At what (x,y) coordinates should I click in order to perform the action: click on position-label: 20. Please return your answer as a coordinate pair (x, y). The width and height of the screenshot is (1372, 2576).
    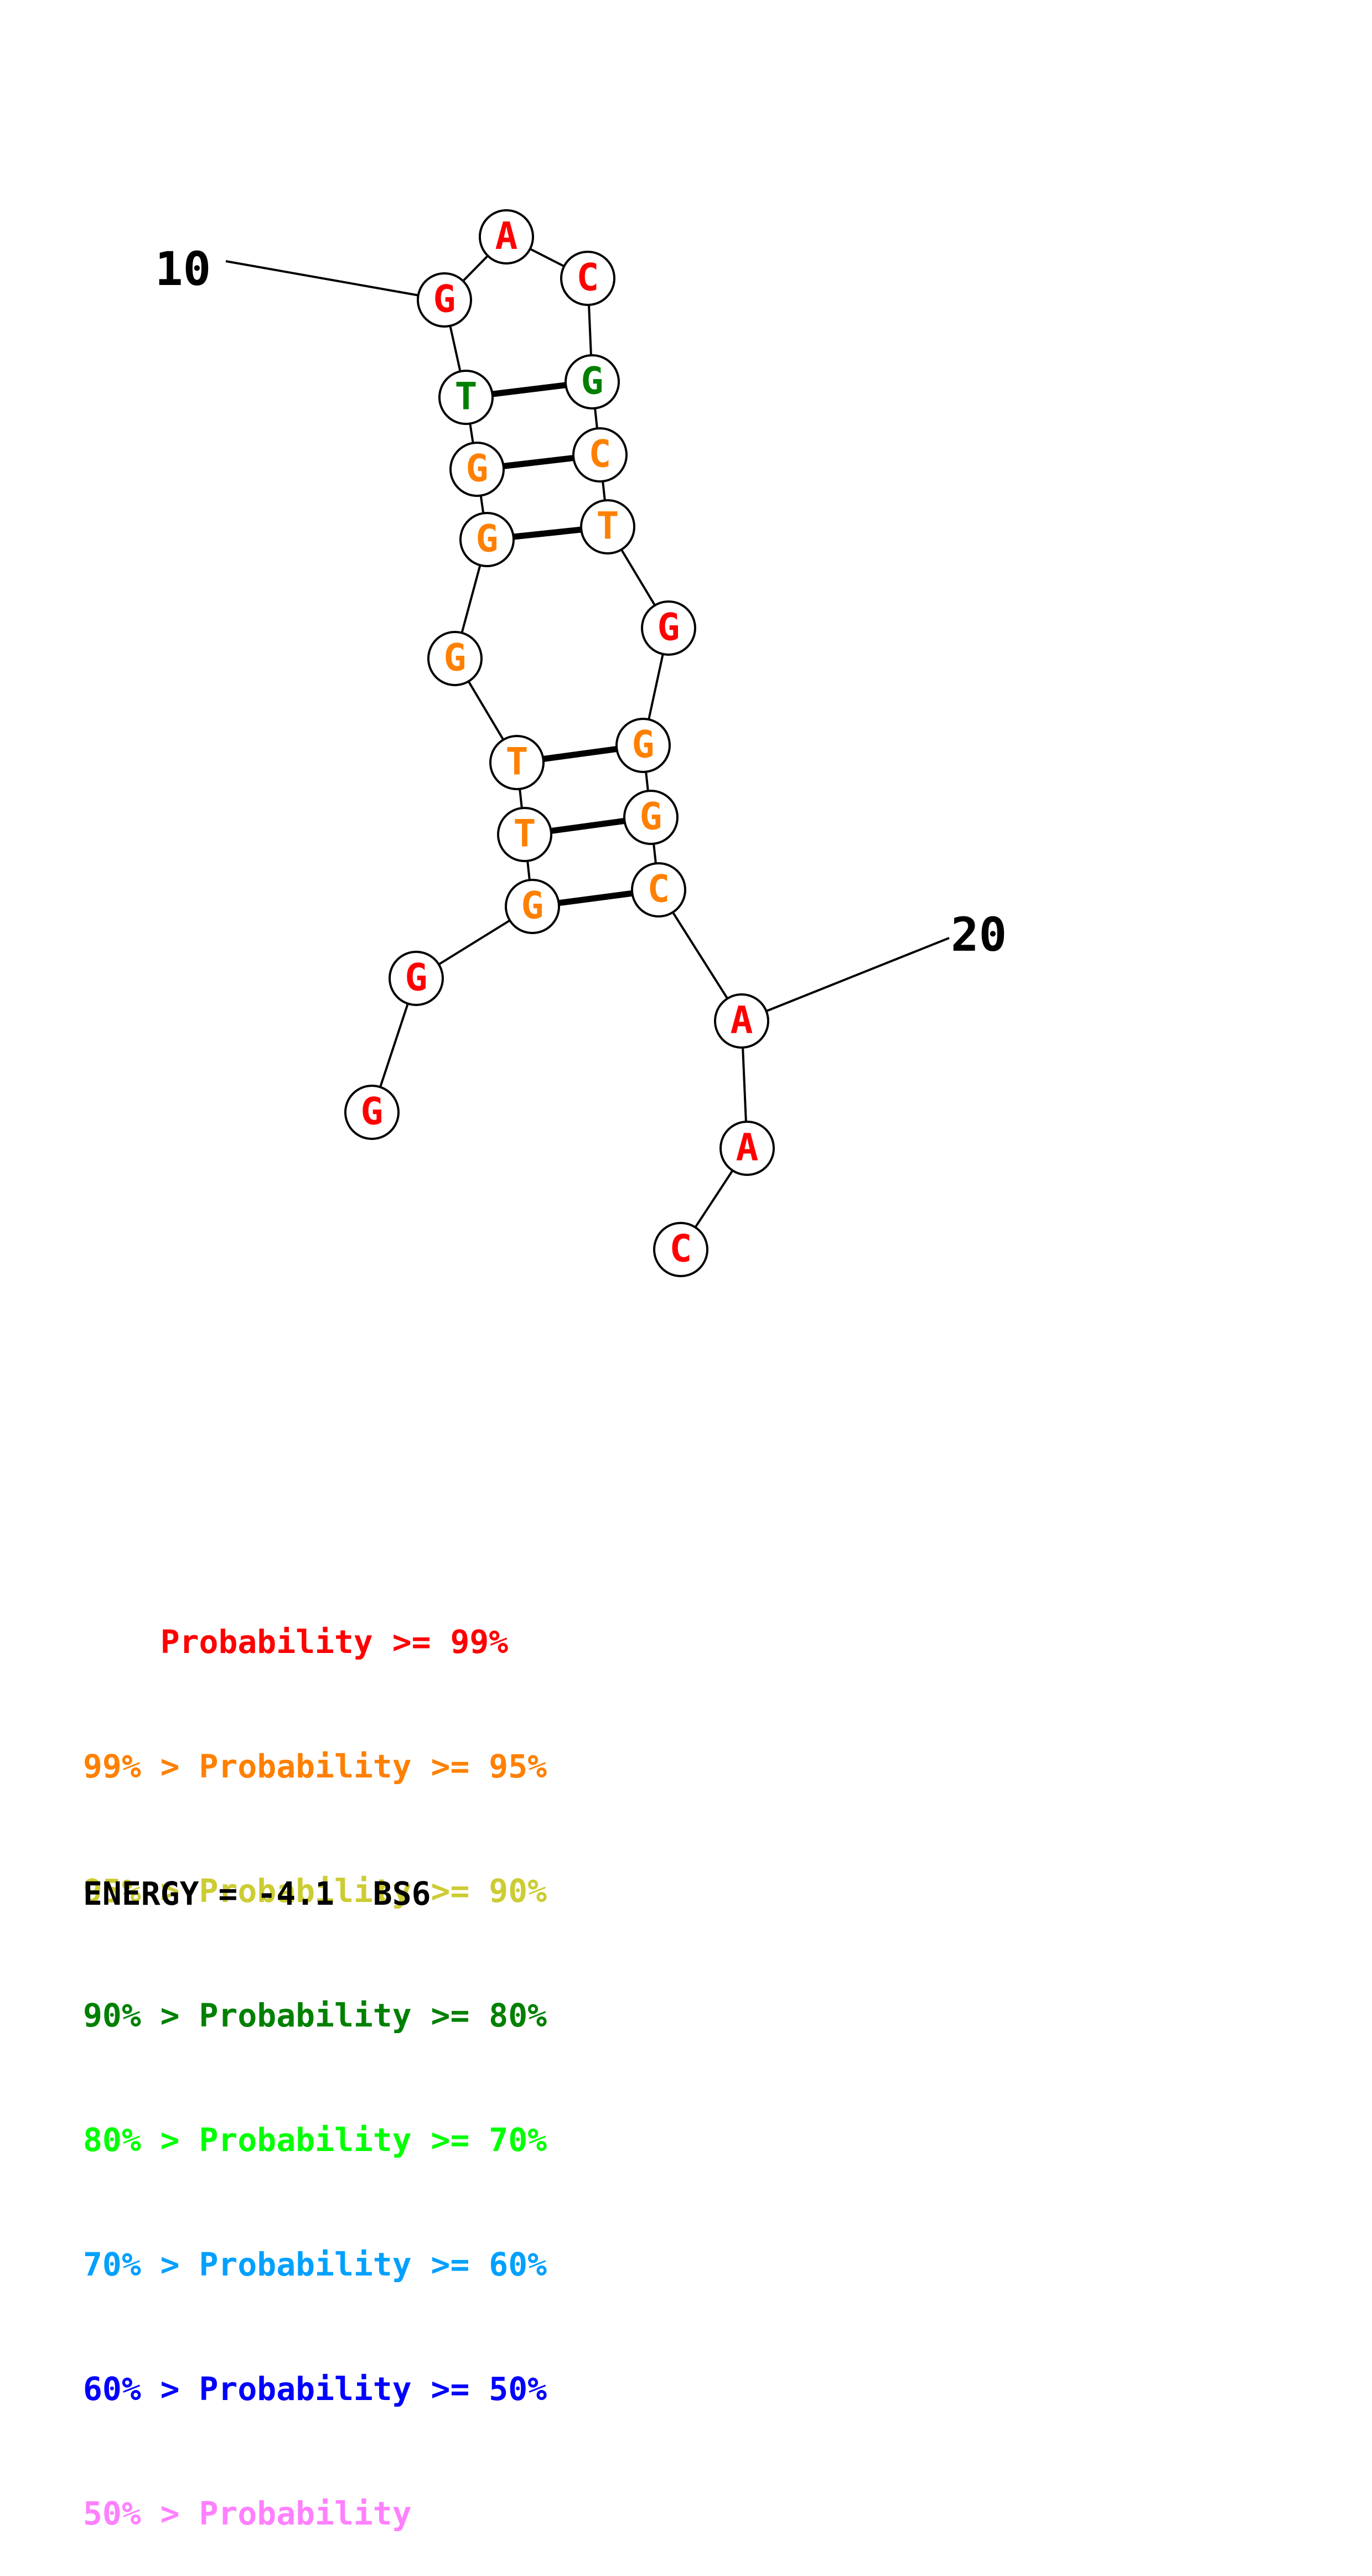
    Looking at the image, I should click on (979, 935).